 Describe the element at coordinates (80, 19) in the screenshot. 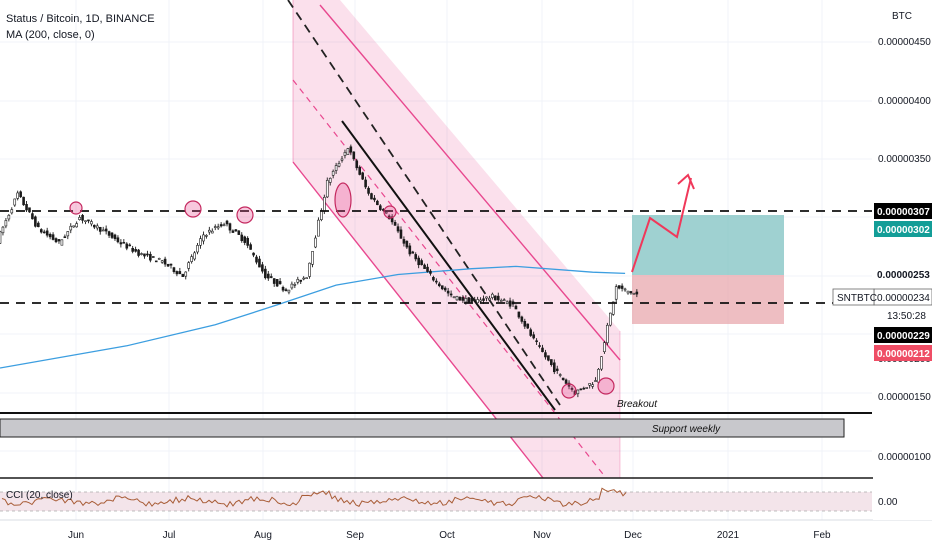

I see `symbol-title: Status / Bitcoin, 1D, BINANCE` at that location.